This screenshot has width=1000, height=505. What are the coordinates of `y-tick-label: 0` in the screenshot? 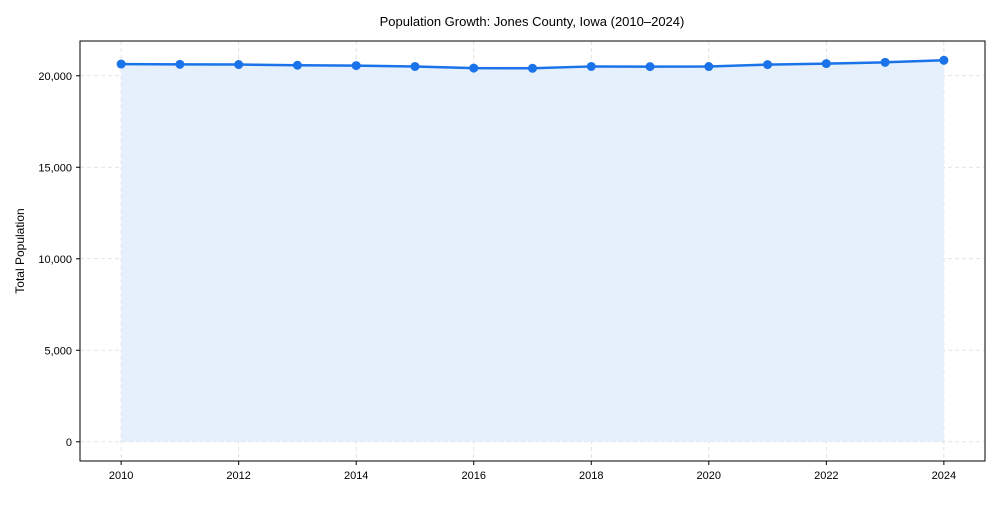 It's located at (69, 443).